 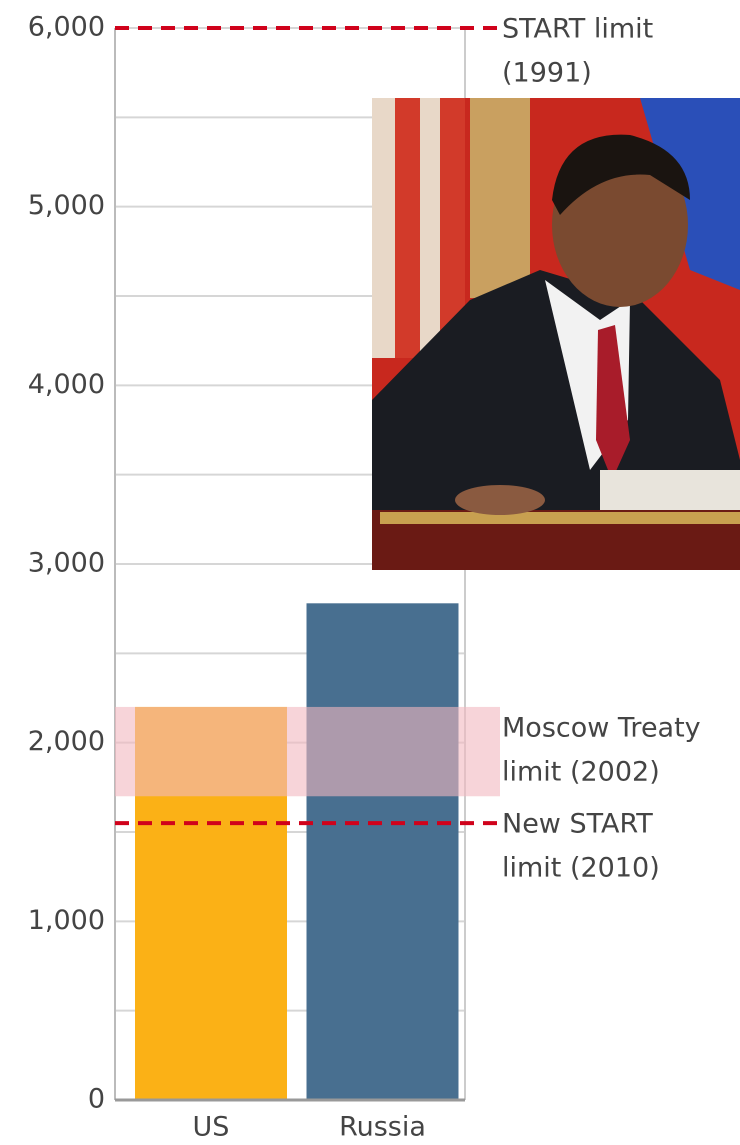 What do you see at coordinates (577, 824) in the screenshot?
I see `annotation: New START` at bounding box center [577, 824].